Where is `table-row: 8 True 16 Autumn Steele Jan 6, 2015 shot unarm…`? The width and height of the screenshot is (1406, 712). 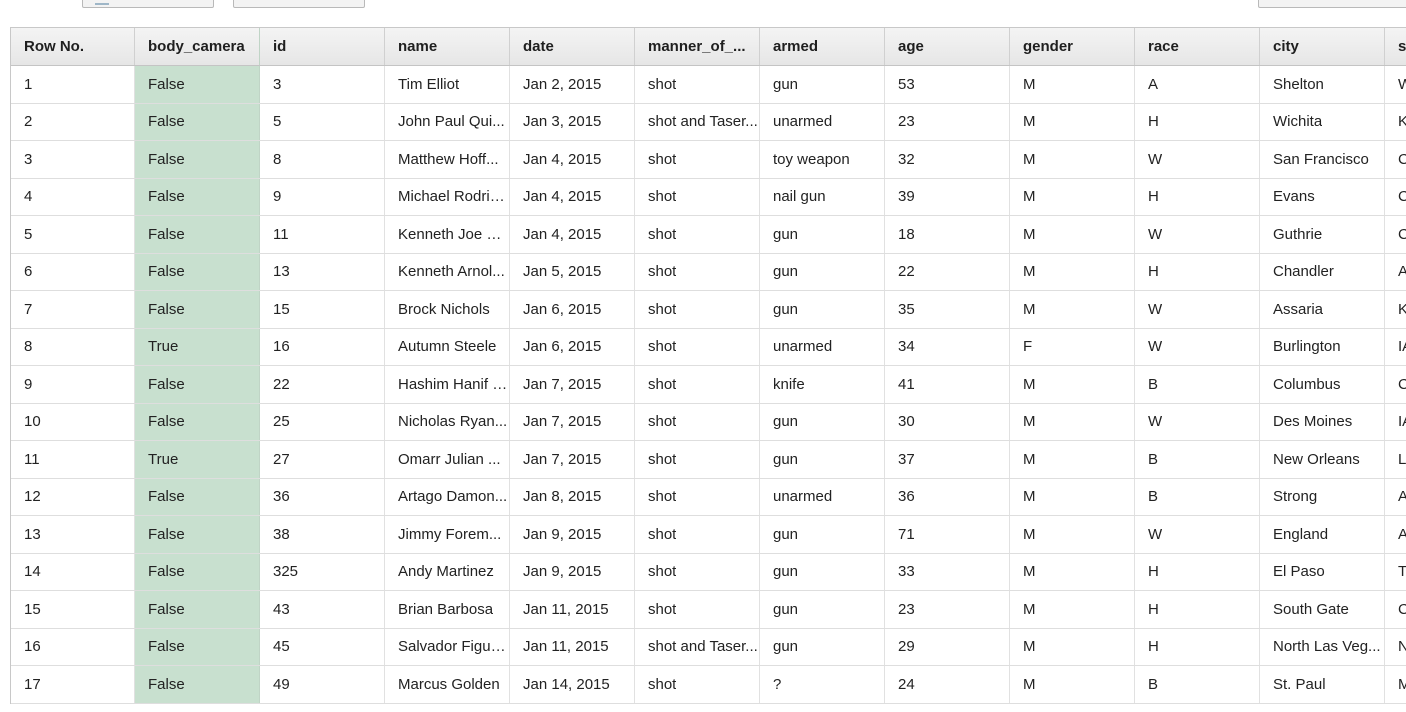
table-row: 8 True 16 Autumn Steele Jan 6, 2015 shot unarm… is located at coordinates (708, 347).